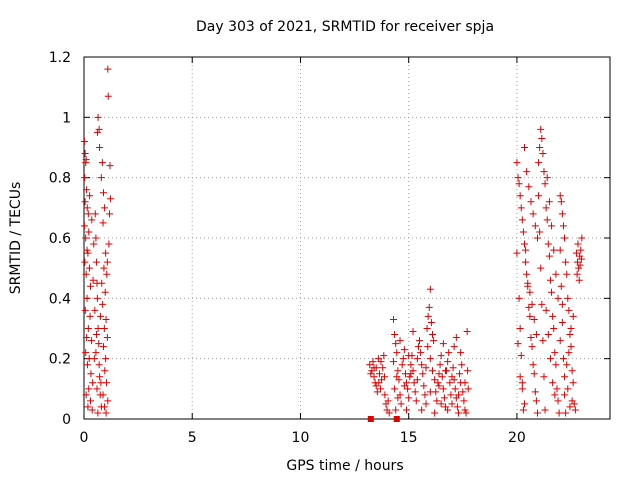  I want to click on y-tick-label: 0.2, so click(60, 360).